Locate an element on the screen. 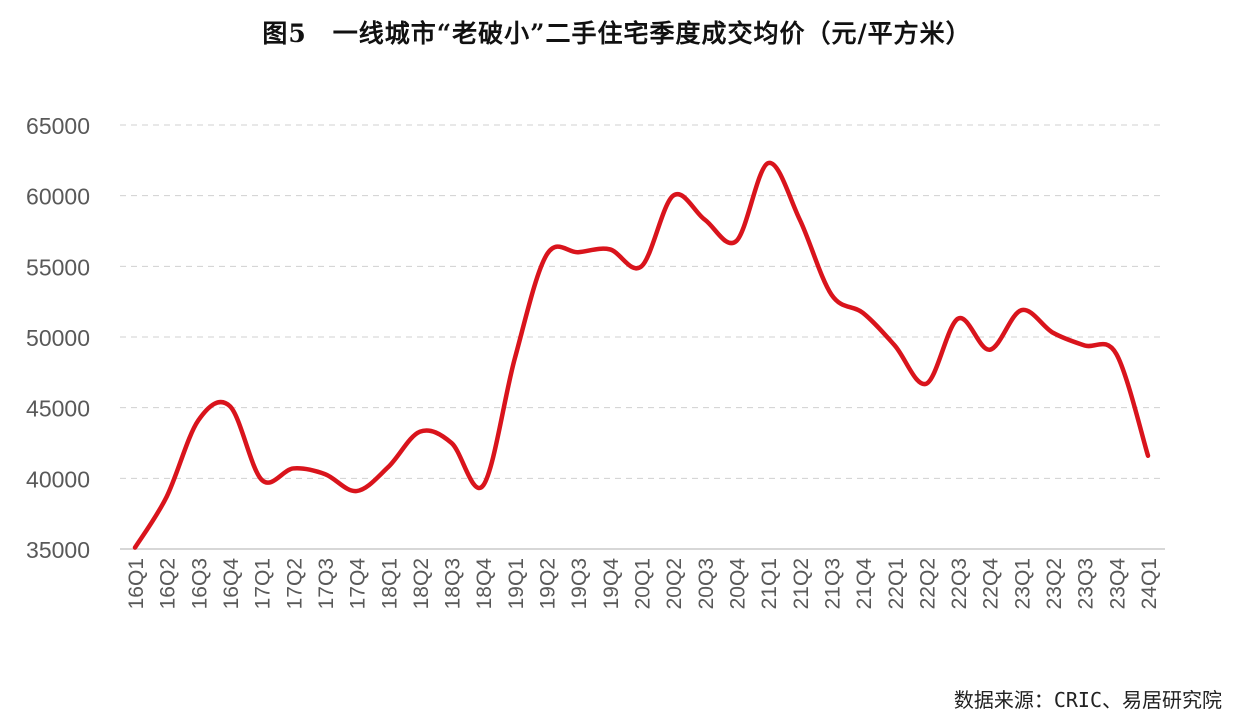 This screenshot has height=720, width=1234. y-tick-label: 50000 is located at coordinates (58, 338).